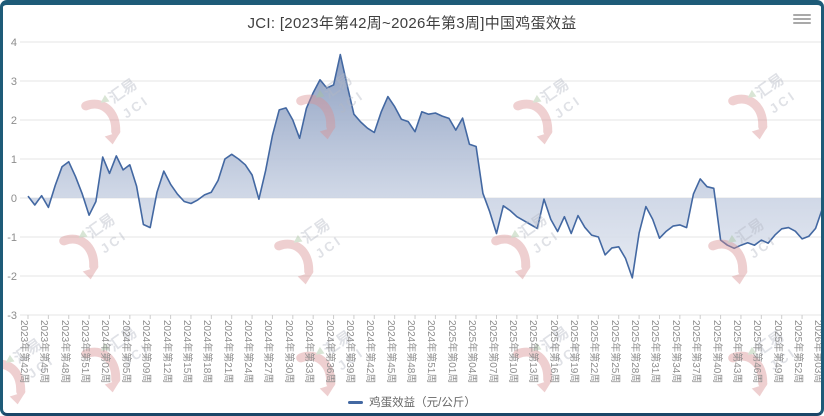  I want to click on page-title: JCI: [2023年第42周~2026年第3周]中国鸡蛋效益, so click(412, 23).